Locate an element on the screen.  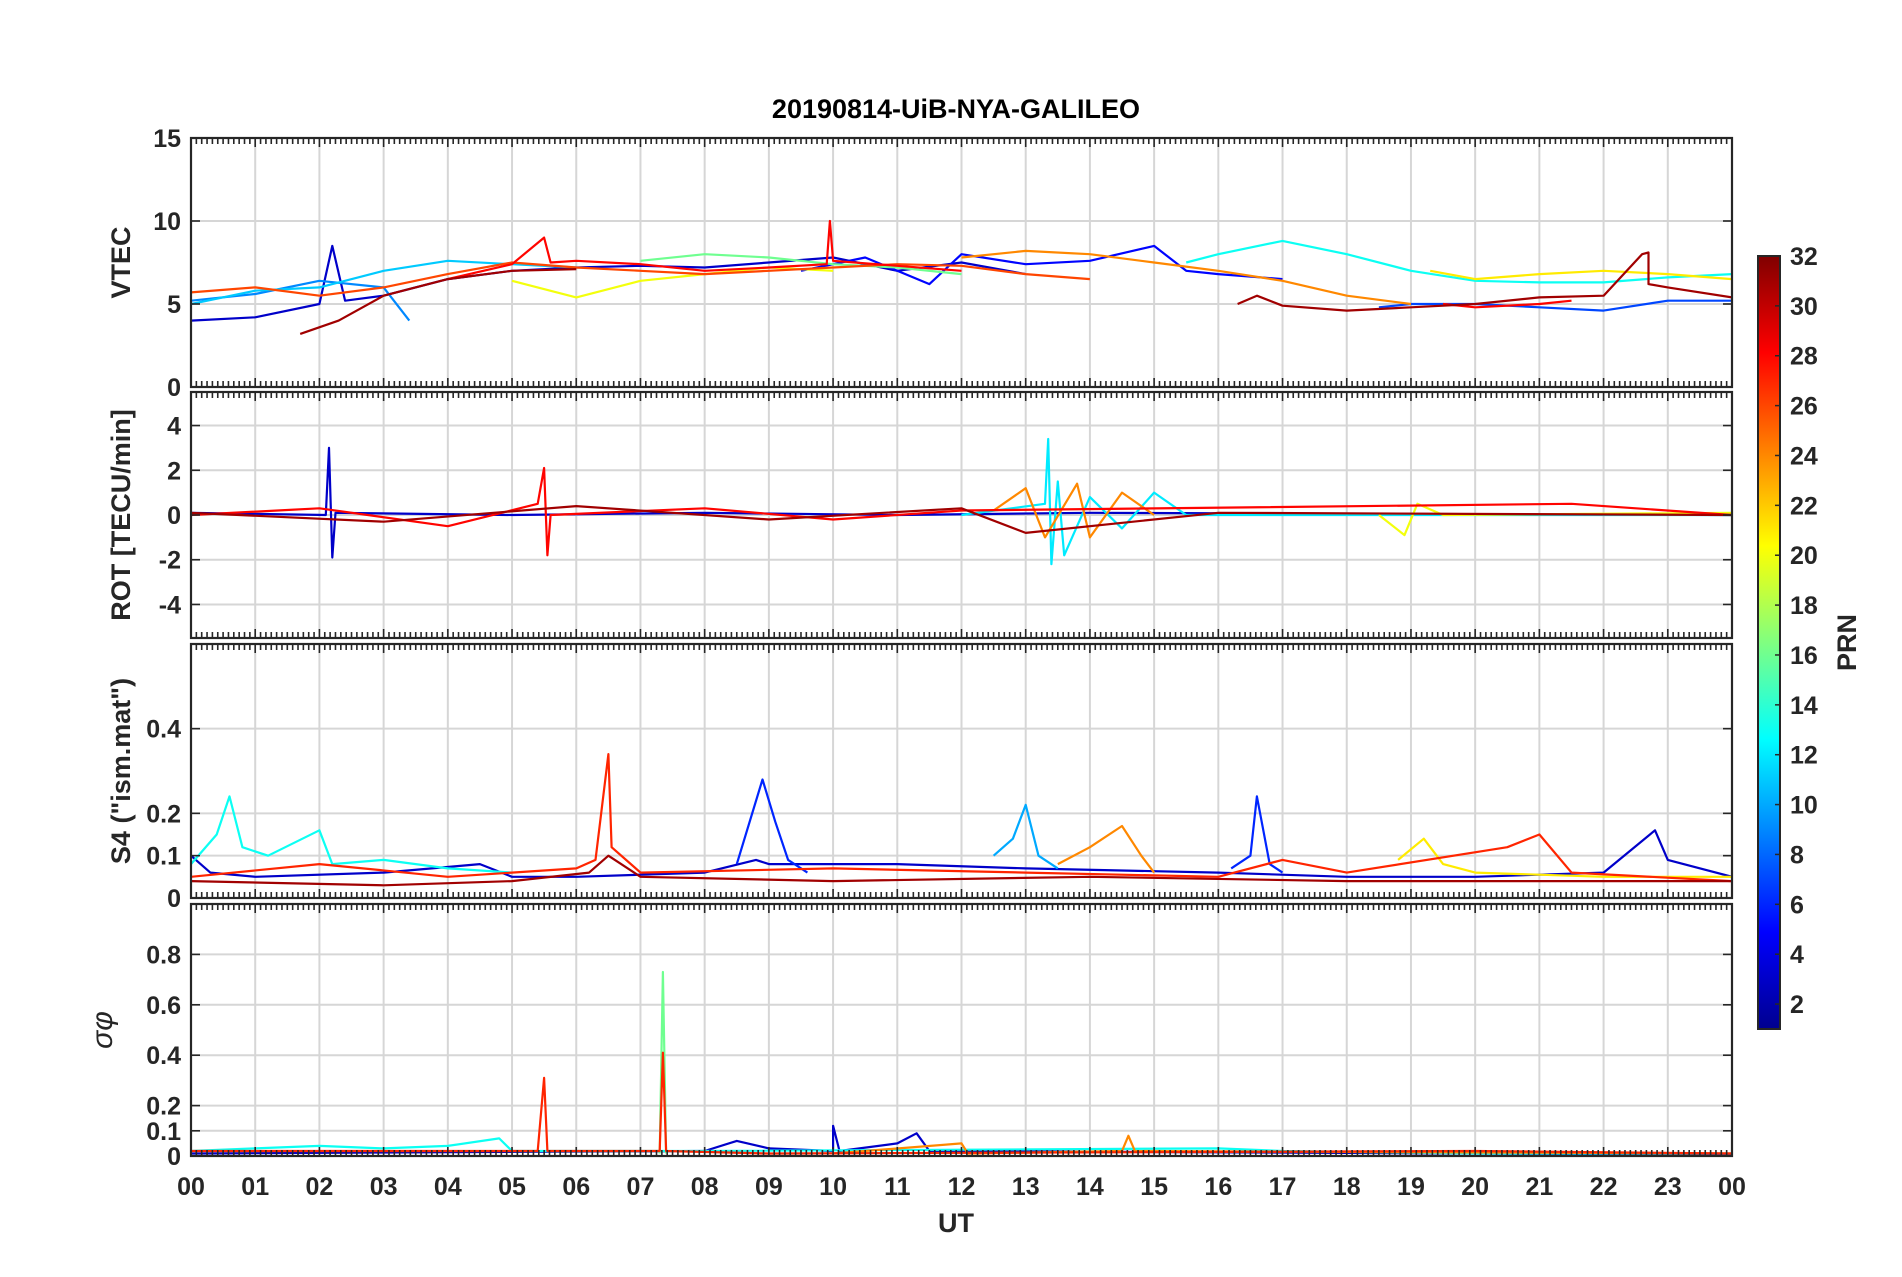
x-tick-label: 18 is located at coordinates (1347, 1187).